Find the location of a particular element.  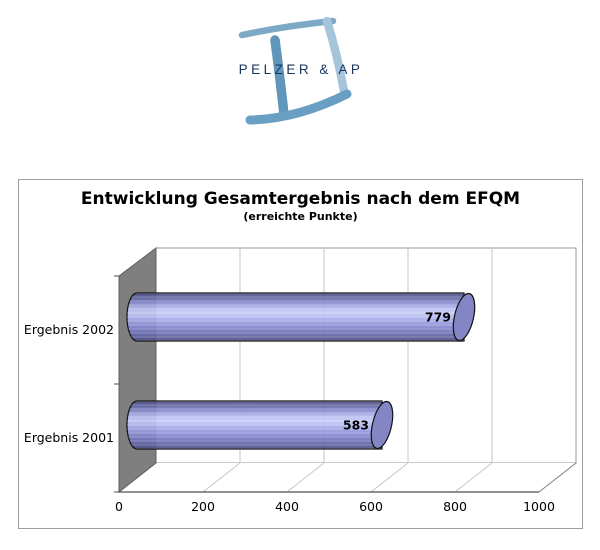

bar-cylinder-2001-sheen is located at coordinates (254, 425).